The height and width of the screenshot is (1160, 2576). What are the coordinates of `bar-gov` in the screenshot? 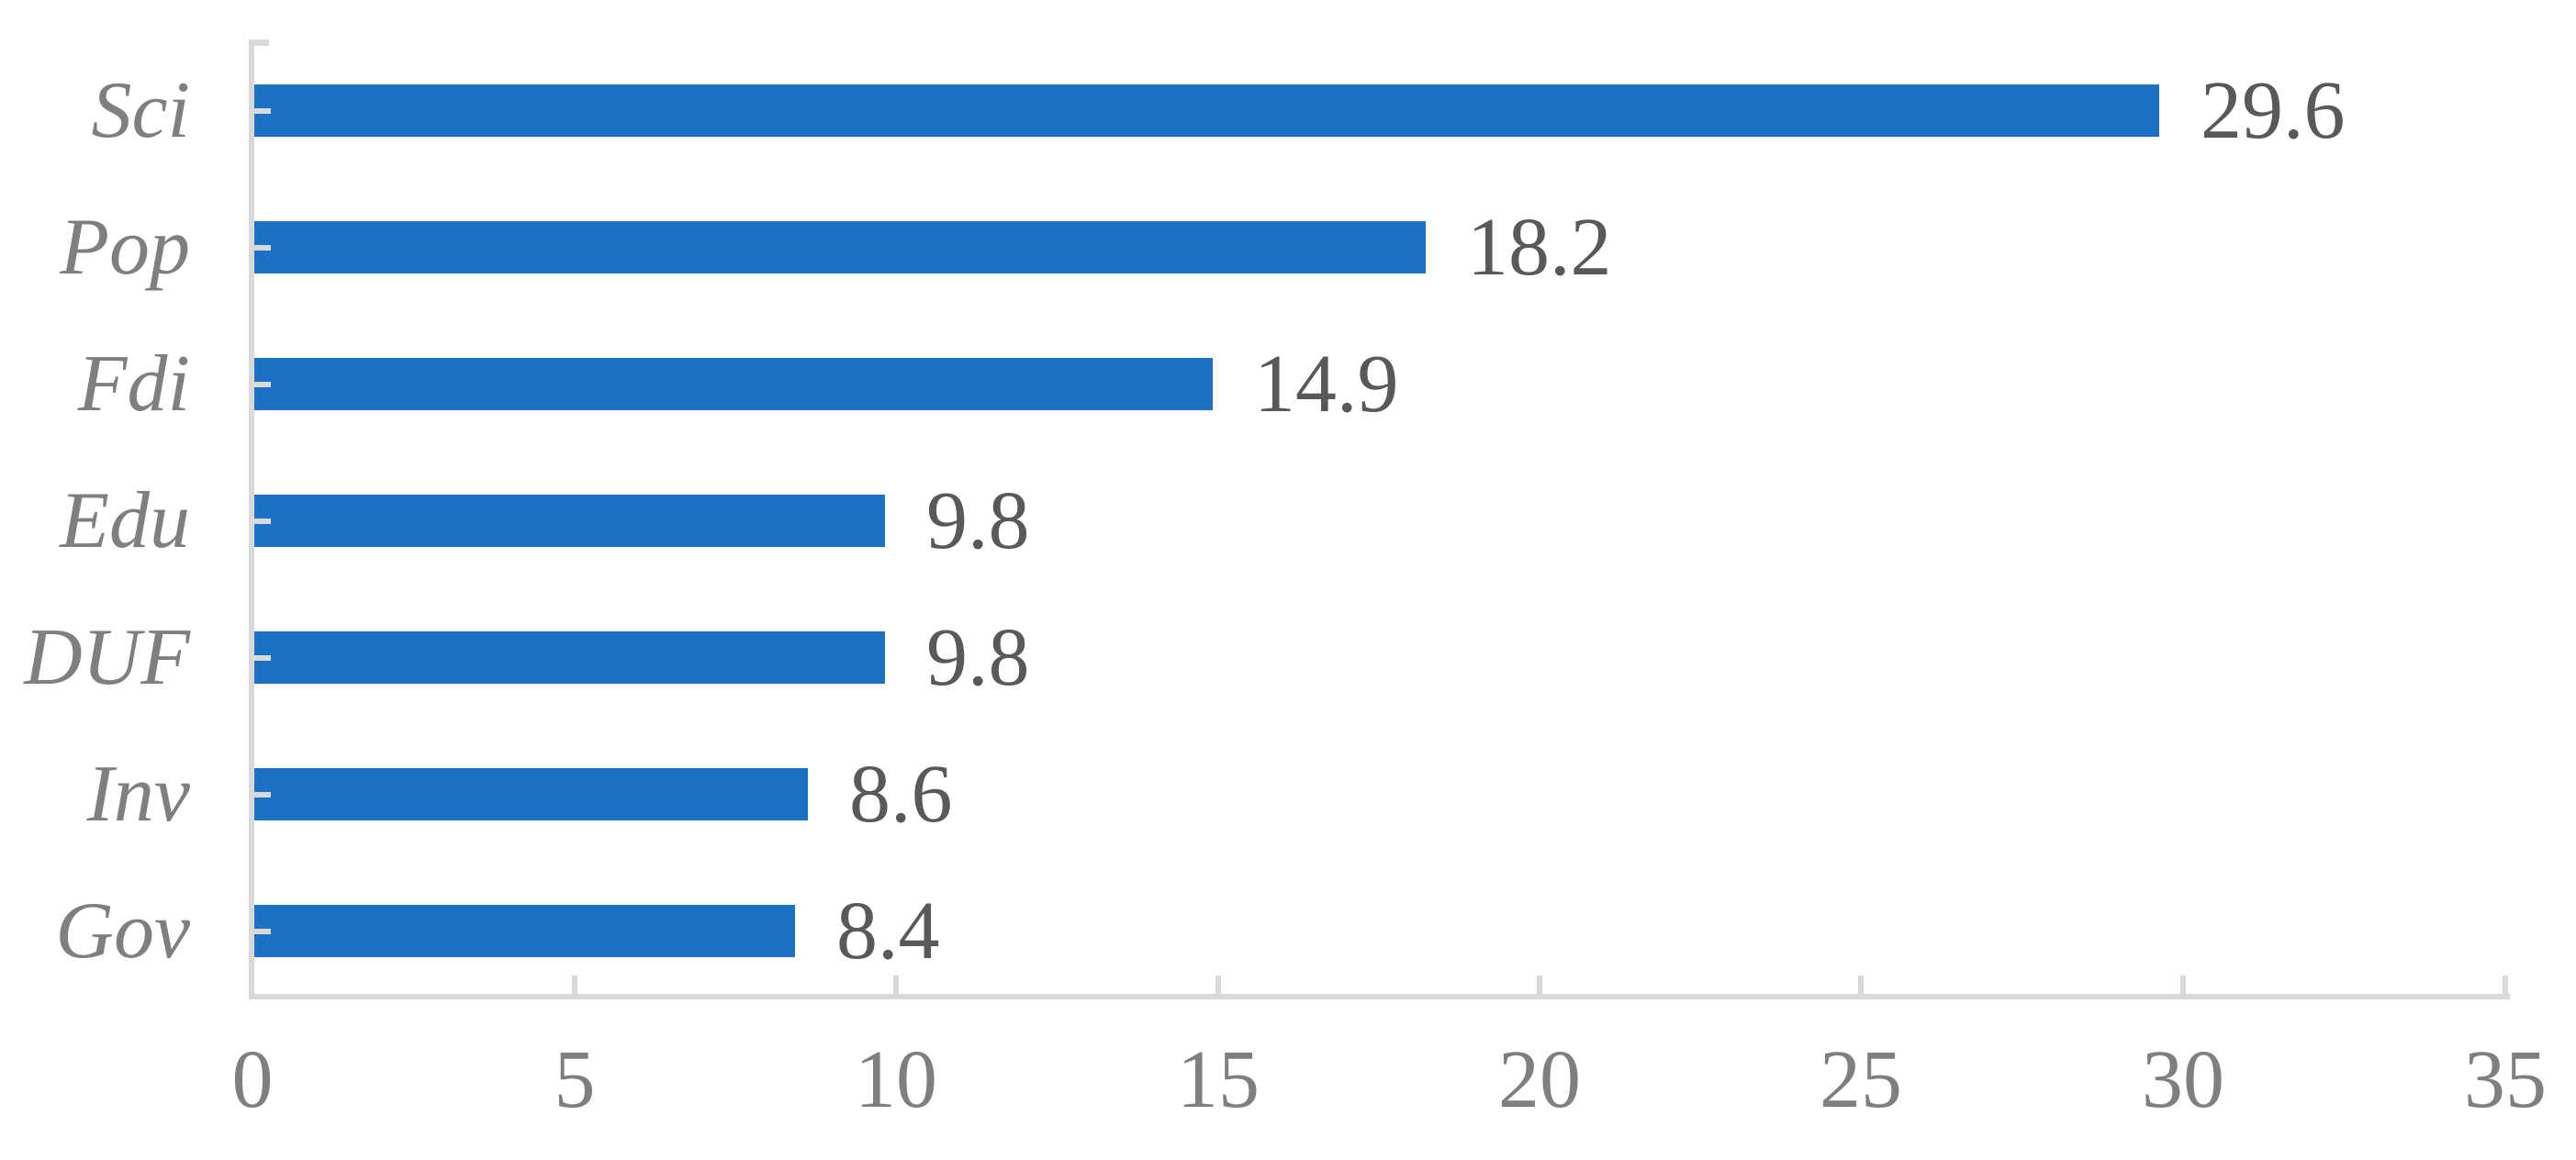 It's located at (524, 931).